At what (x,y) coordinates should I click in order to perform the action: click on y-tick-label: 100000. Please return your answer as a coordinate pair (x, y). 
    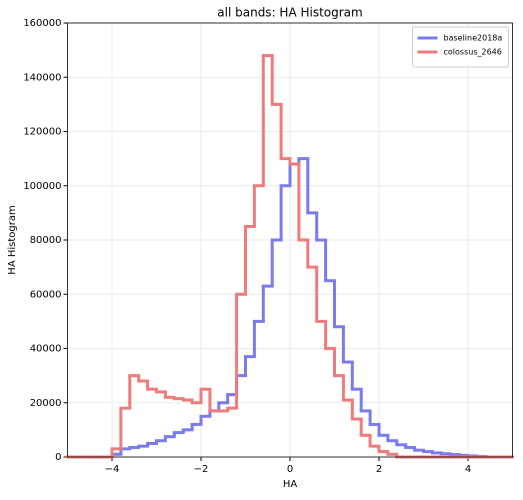
    Looking at the image, I should click on (42, 186).